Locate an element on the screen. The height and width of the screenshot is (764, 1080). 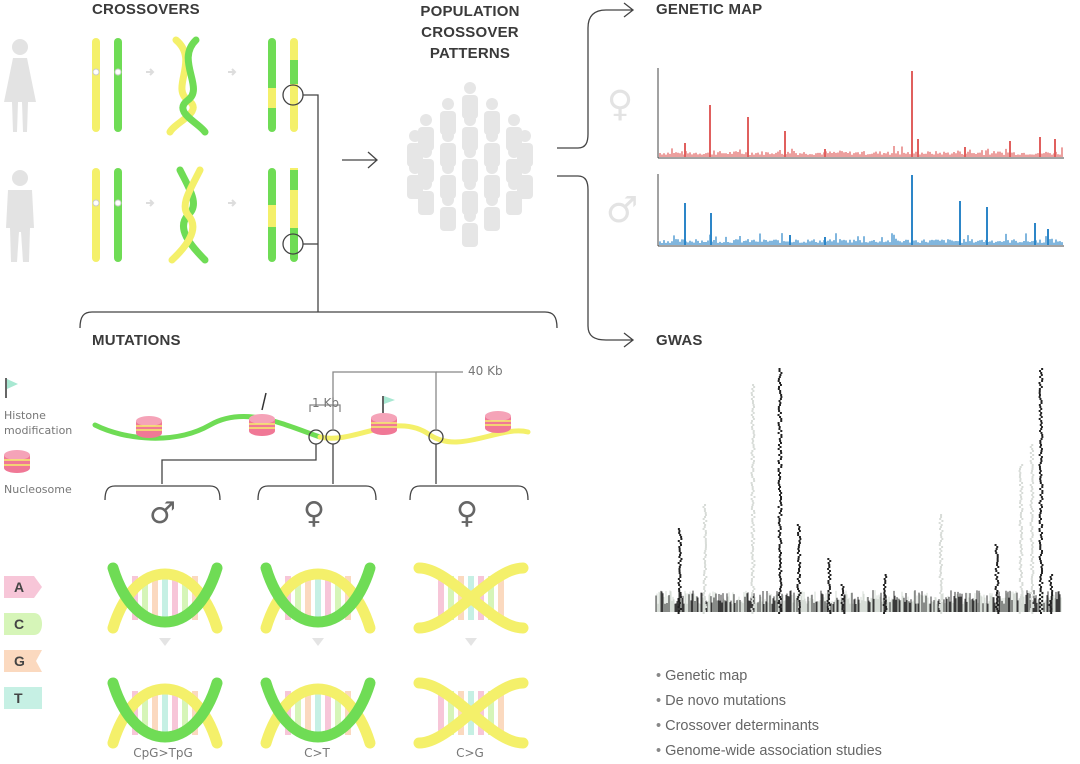
female-symbol: ♀ is located at coordinates (620, 104).